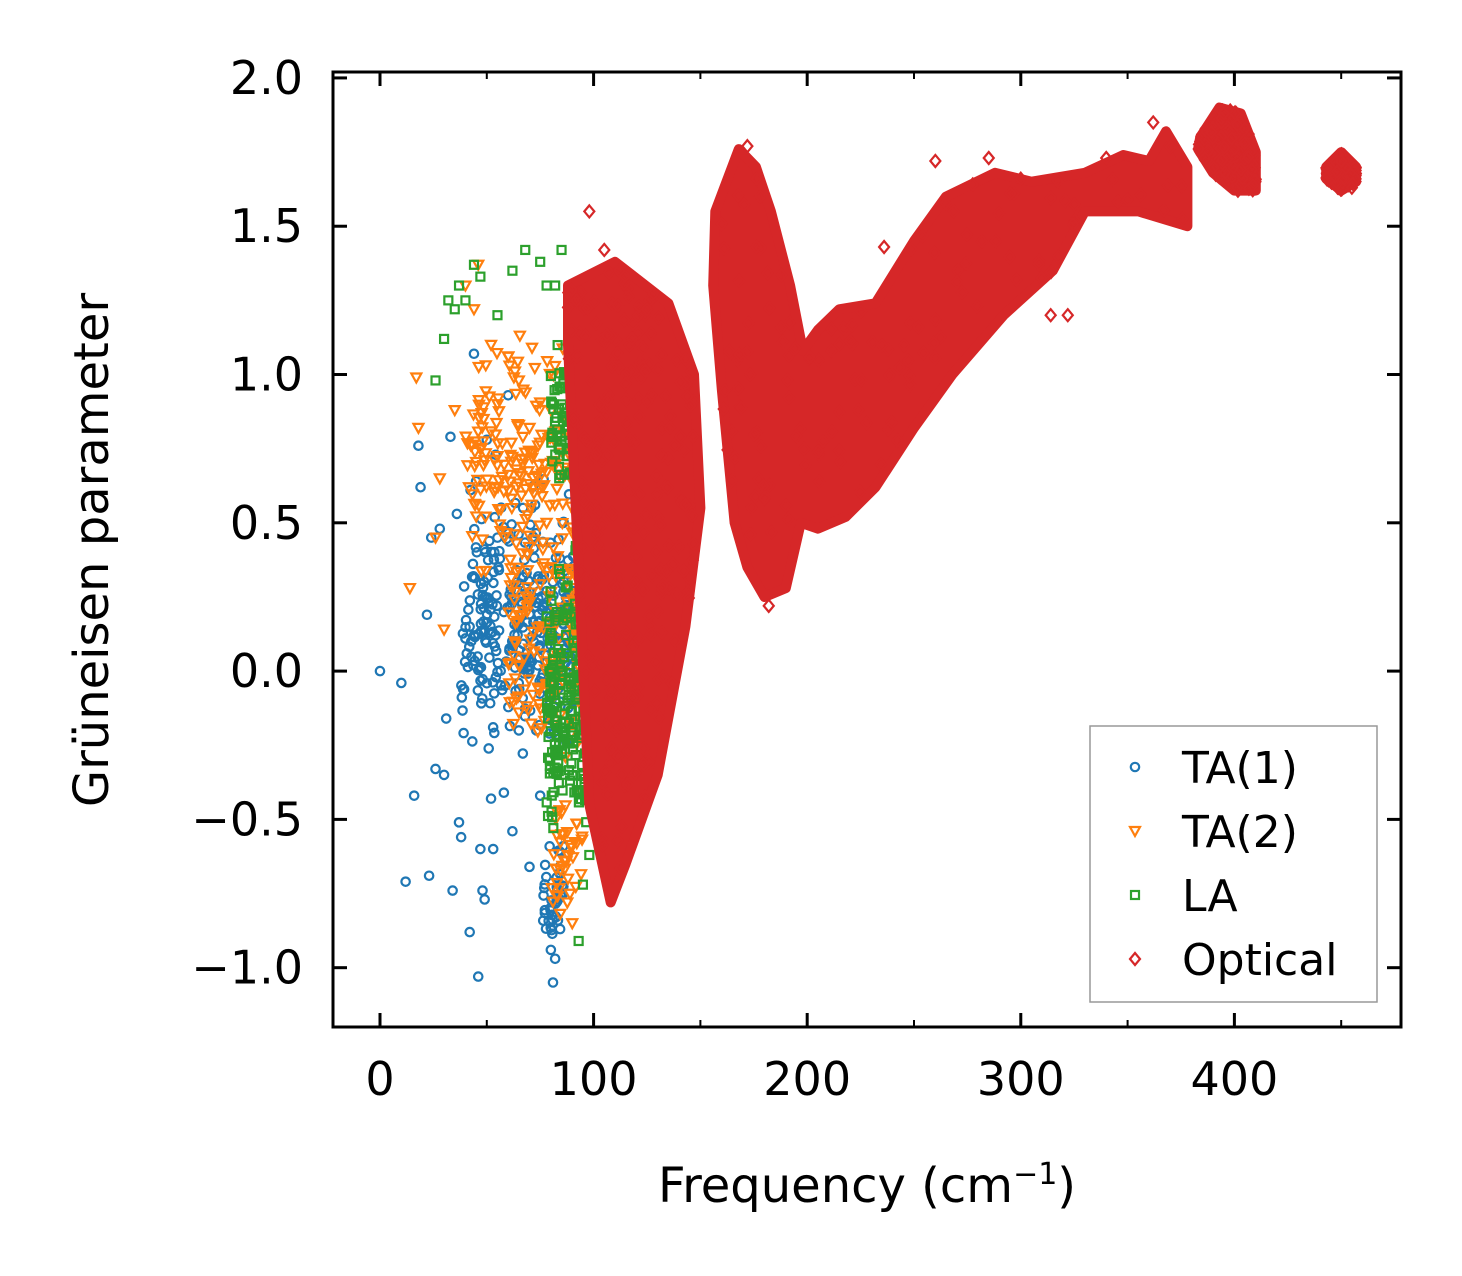 The width and height of the screenshot is (1462, 1276). I want to click on x-tick-label: 400, so click(1234, 1079).